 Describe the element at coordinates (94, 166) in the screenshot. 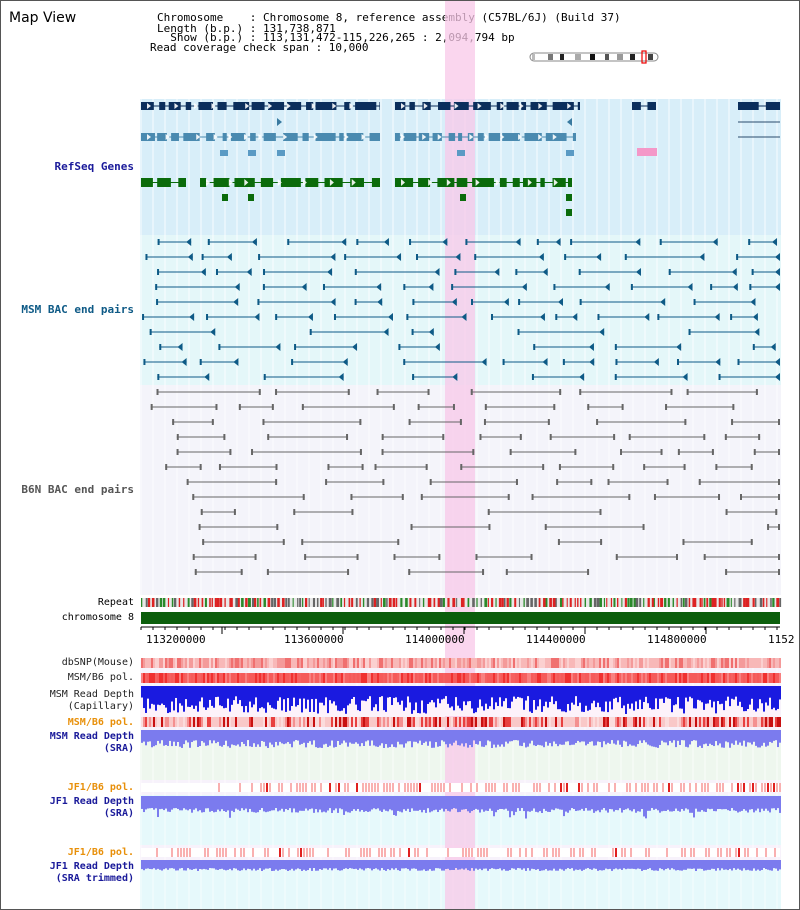

I see `refseq-genes-label: RefSeq Genes` at that location.